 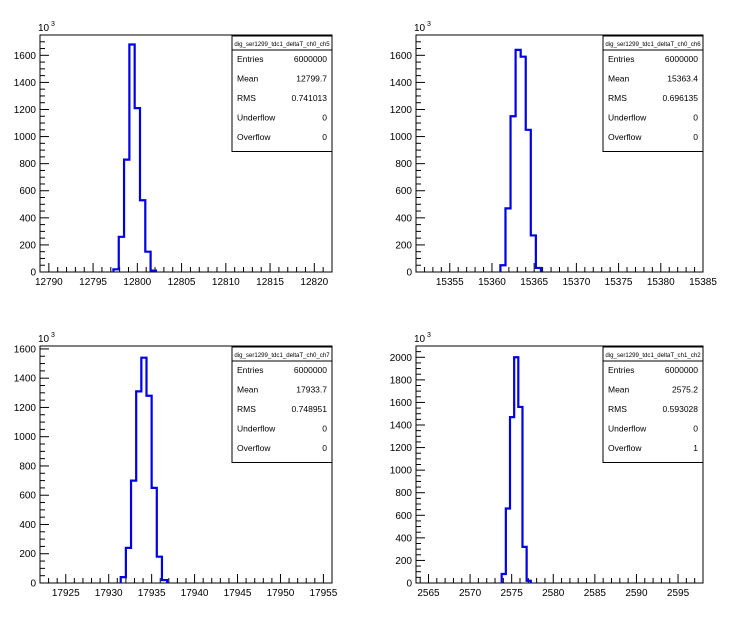 I want to click on x-tick-label: 17930, so click(x=109, y=593).